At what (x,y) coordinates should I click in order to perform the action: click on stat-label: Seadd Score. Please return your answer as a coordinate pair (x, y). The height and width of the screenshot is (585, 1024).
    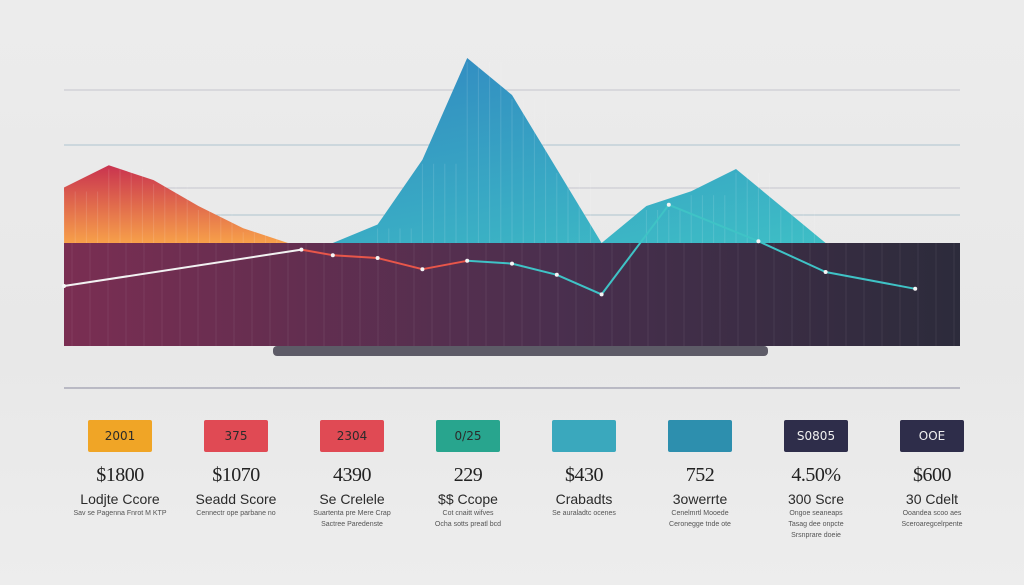
    Looking at the image, I should click on (236, 499).